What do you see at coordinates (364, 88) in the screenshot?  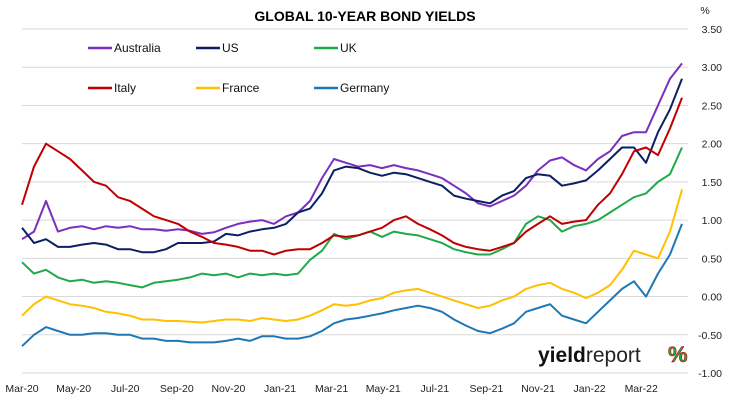 I see `legend-label-germany: Germany` at bounding box center [364, 88].